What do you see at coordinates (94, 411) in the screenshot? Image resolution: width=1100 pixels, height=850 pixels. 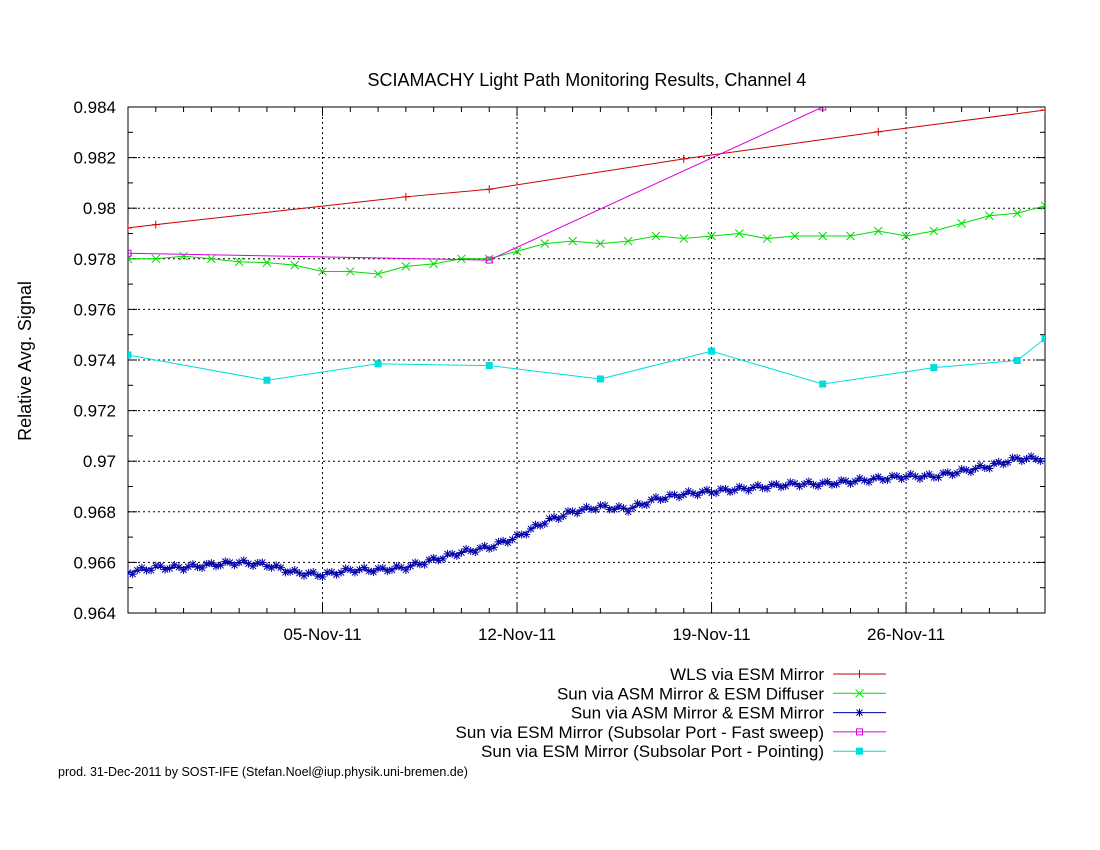 I see `y-tick-label: 0.972` at bounding box center [94, 411].